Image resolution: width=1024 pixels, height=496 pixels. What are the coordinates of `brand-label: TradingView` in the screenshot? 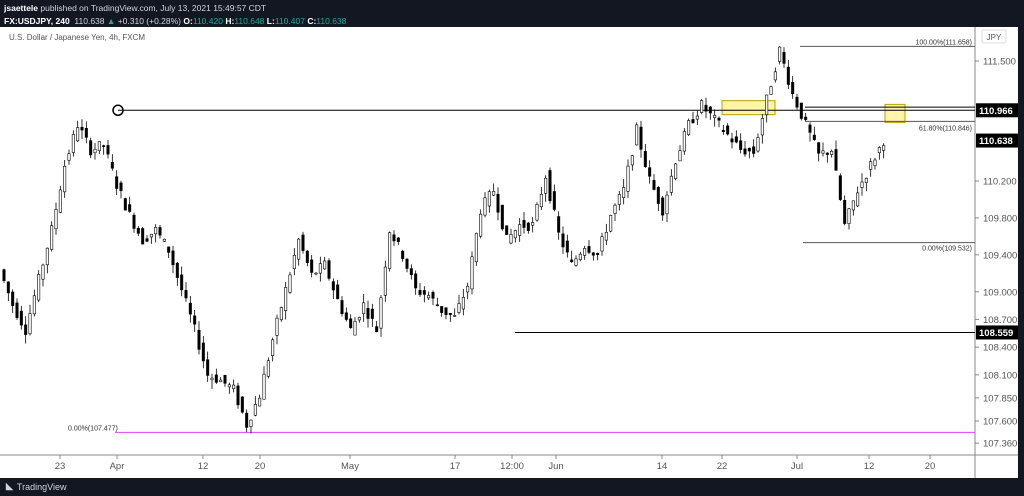 It's located at (41, 486).